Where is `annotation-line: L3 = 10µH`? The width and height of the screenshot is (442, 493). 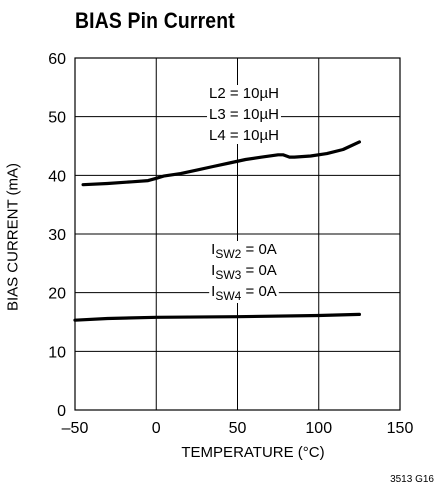 annotation-line: L3 = 10µH is located at coordinates (244, 114).